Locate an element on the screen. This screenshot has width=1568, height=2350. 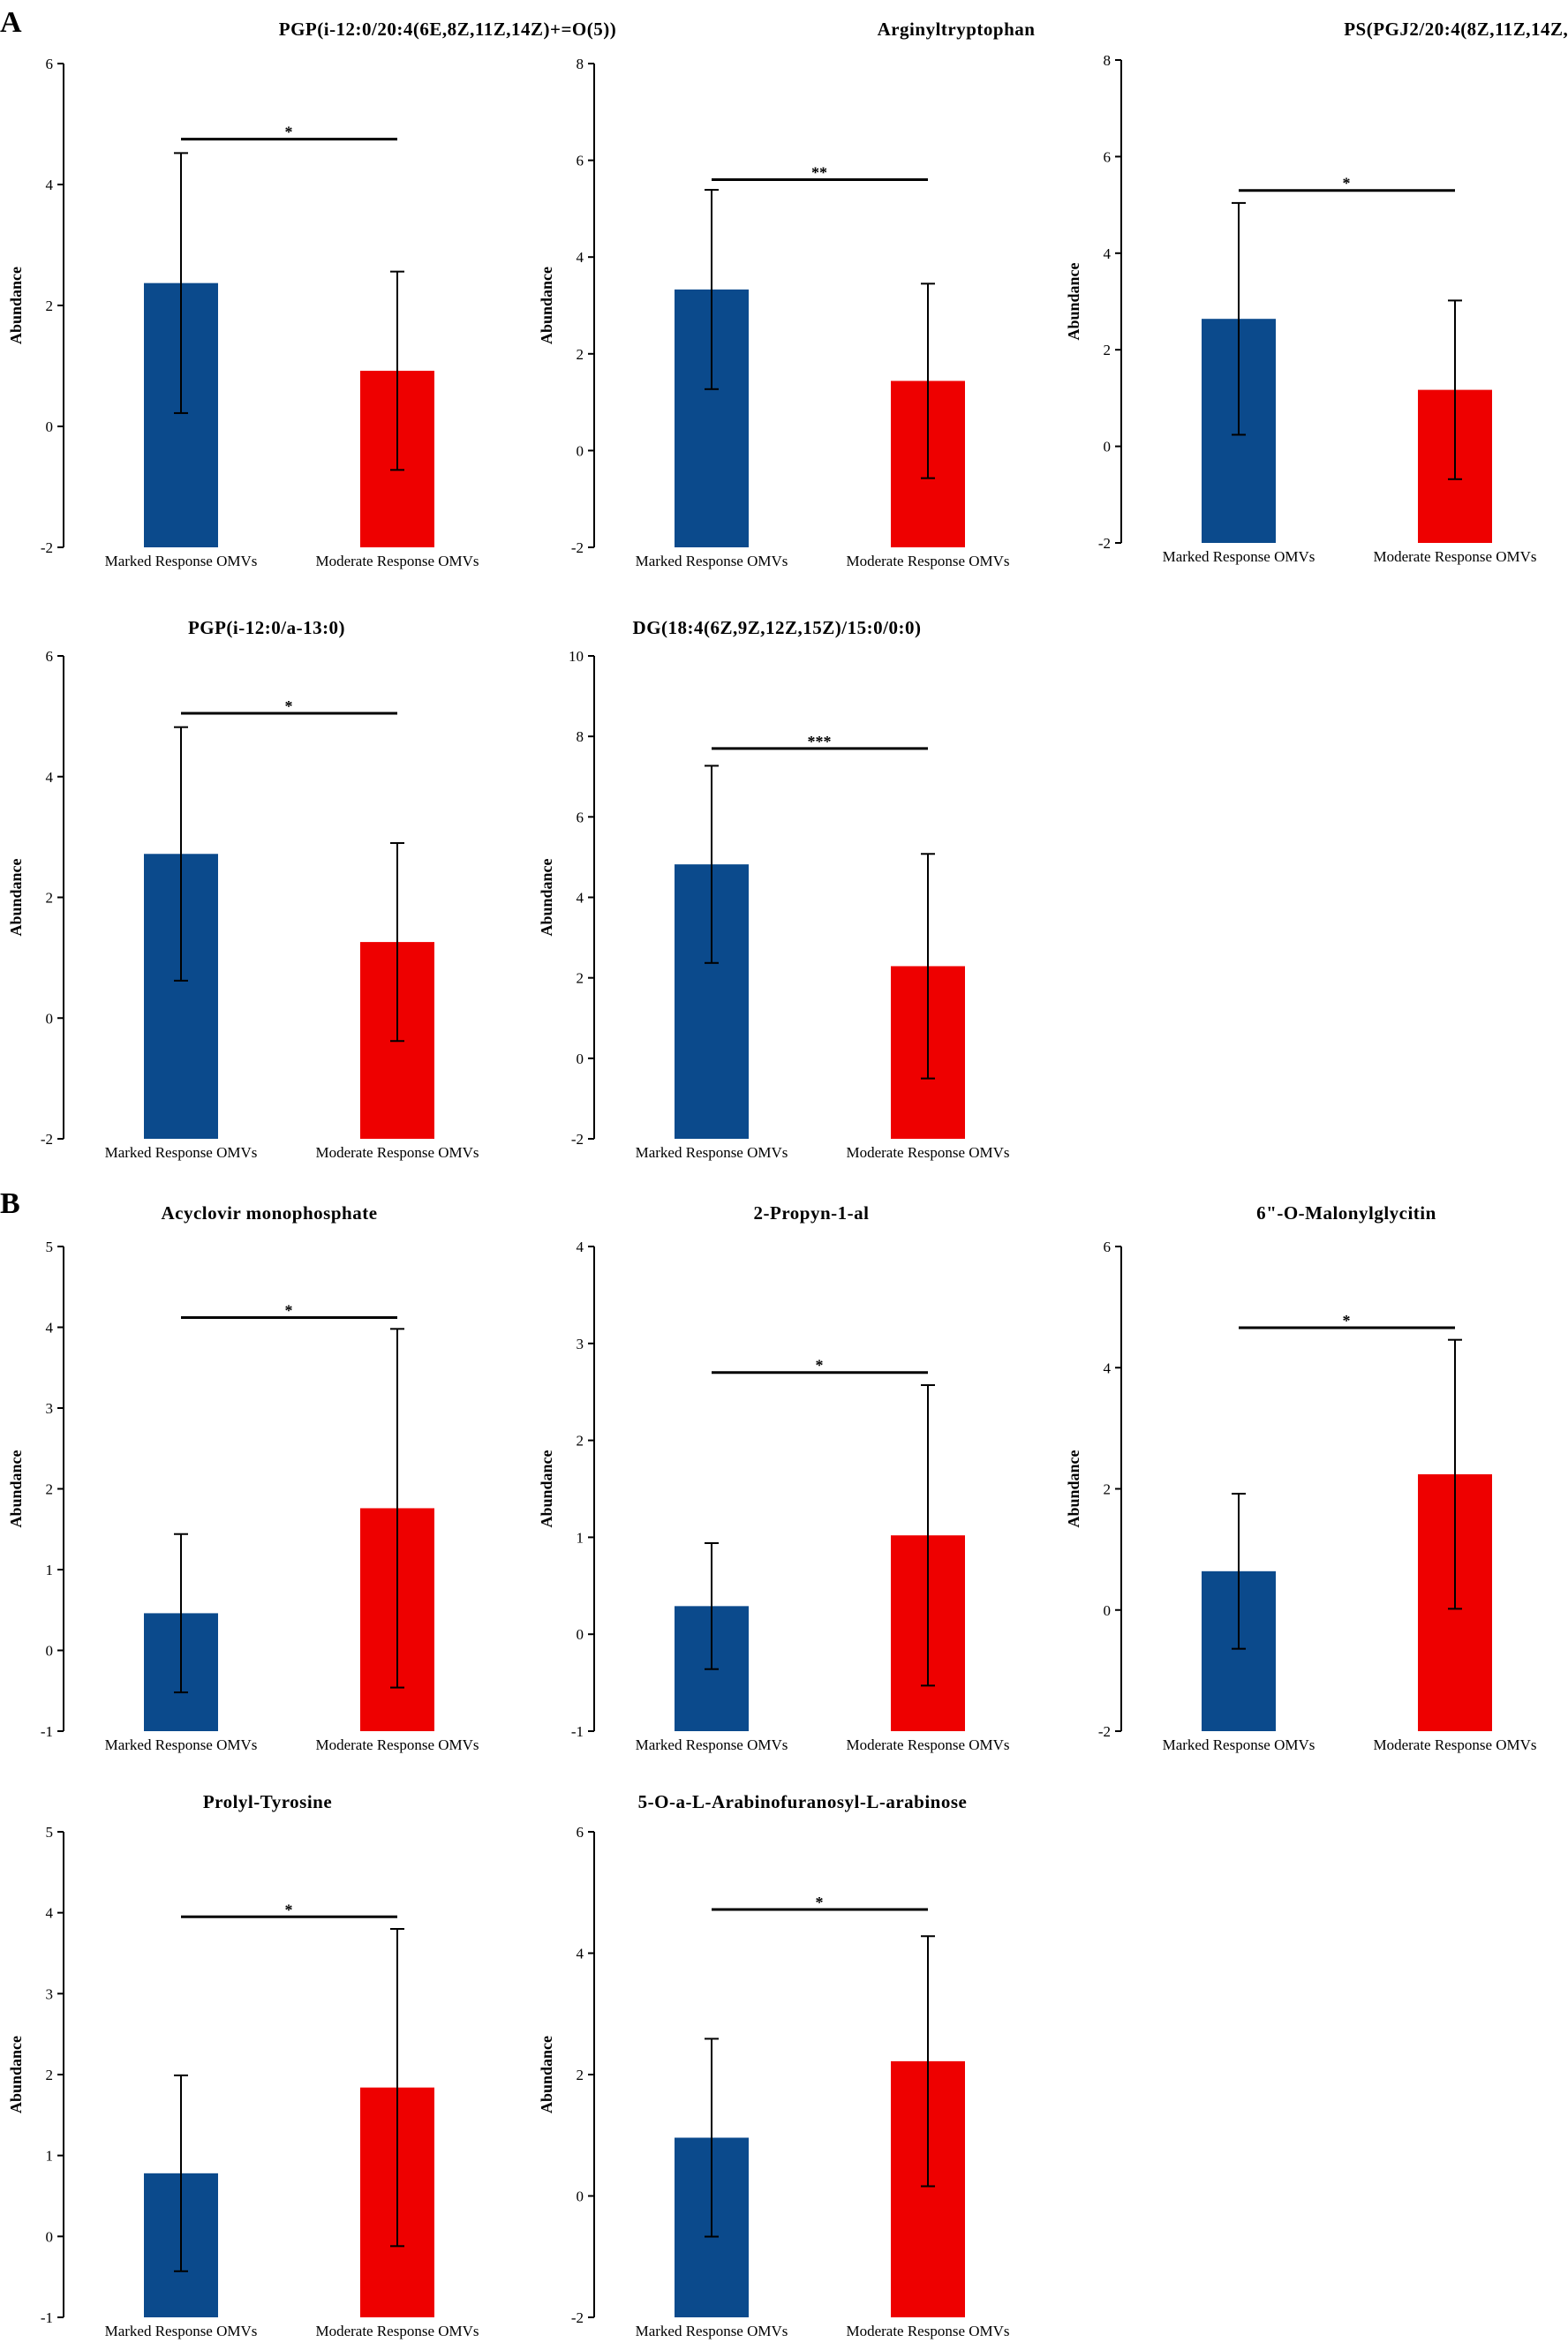
chart-title: 2-Propyn-1-al is located at coordinates (812, 1213).